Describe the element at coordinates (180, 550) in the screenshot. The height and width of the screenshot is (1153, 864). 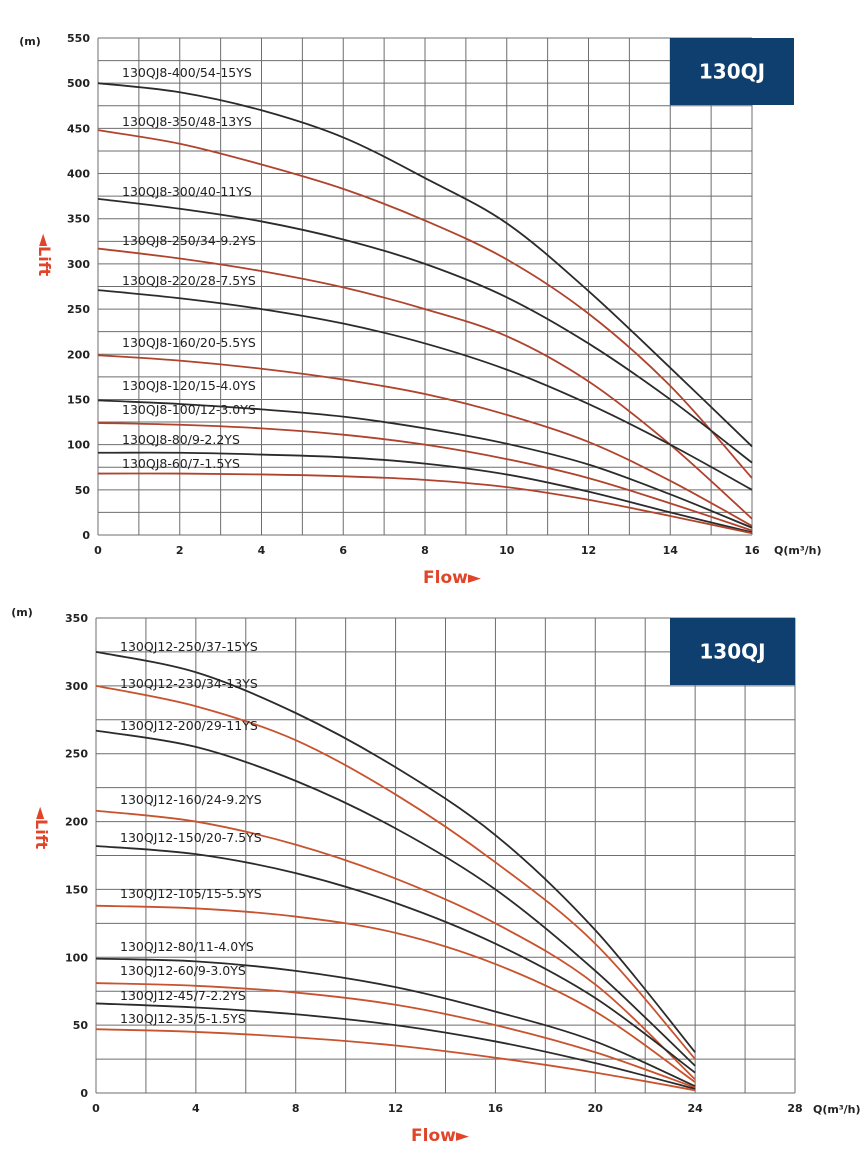
I see `x-tick-label: 2` at that location.